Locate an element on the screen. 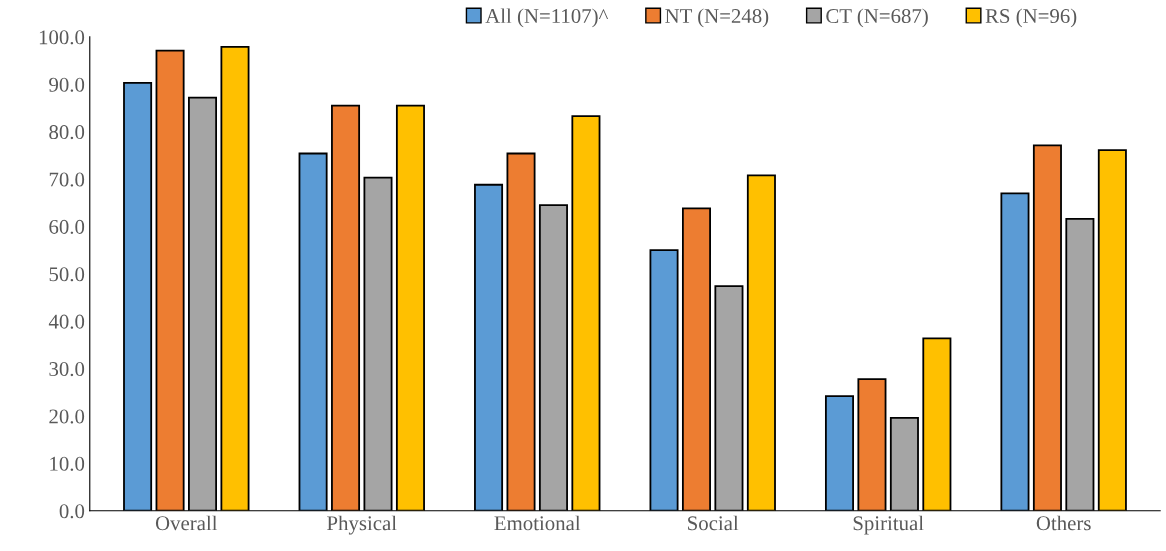 This screenshot has height=551, width=1166. legend-label: All (N=1107)^ is located at coordinates (547, 18).